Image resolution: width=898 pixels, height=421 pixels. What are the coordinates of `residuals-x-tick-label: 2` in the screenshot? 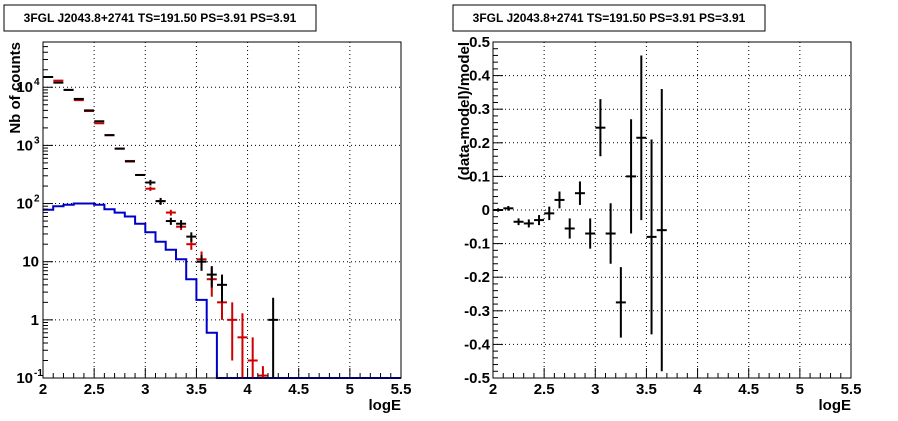 It's located at (493, 389).